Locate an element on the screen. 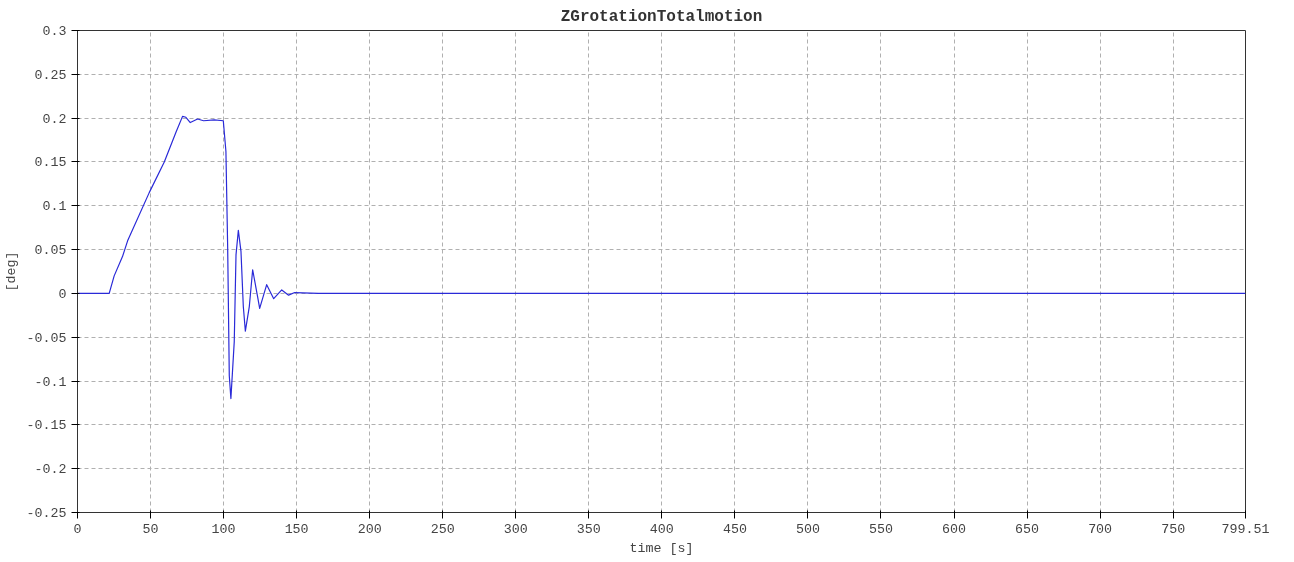 Image resolution: width=1294 pixels, height=562 pixels. x-tick-label: 100 is located at coordinates (223, 529).